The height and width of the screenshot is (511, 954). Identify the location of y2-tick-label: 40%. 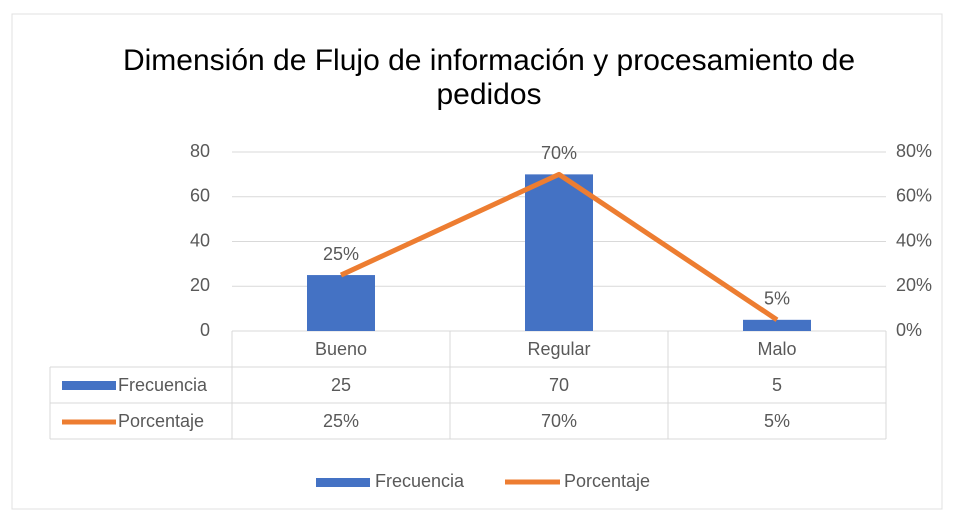
(914, 240).